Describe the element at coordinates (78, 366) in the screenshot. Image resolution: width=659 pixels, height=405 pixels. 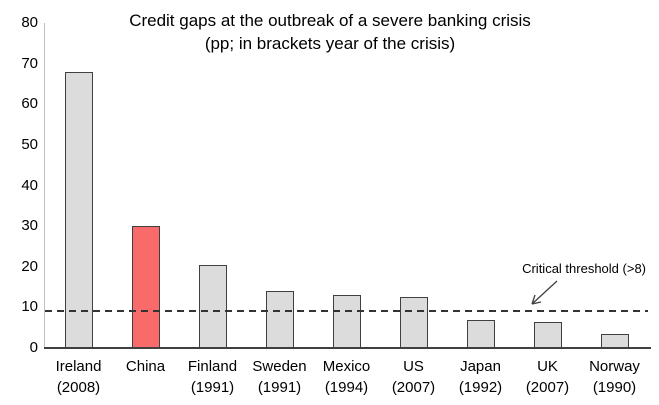
I see `category-name: Ireland` at that location.